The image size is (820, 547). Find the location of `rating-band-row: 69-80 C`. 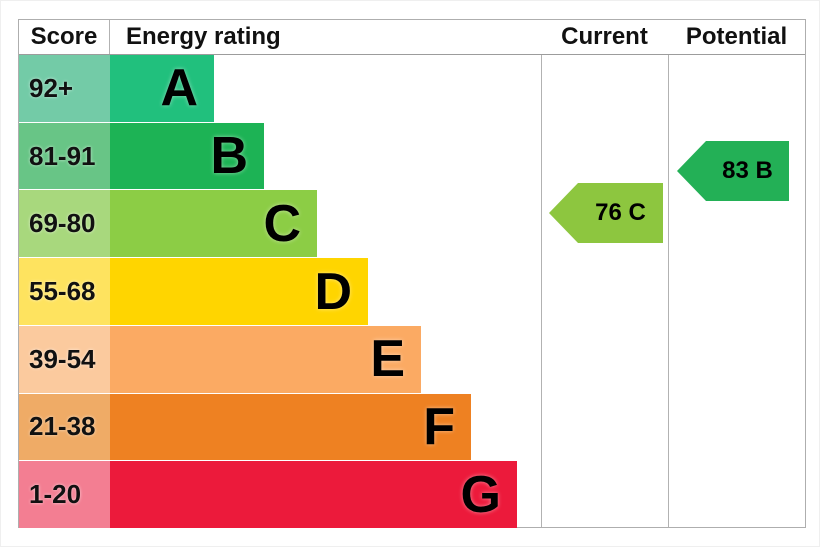

rating-band-row: 69-80 C is located at coordinates (280, 223).